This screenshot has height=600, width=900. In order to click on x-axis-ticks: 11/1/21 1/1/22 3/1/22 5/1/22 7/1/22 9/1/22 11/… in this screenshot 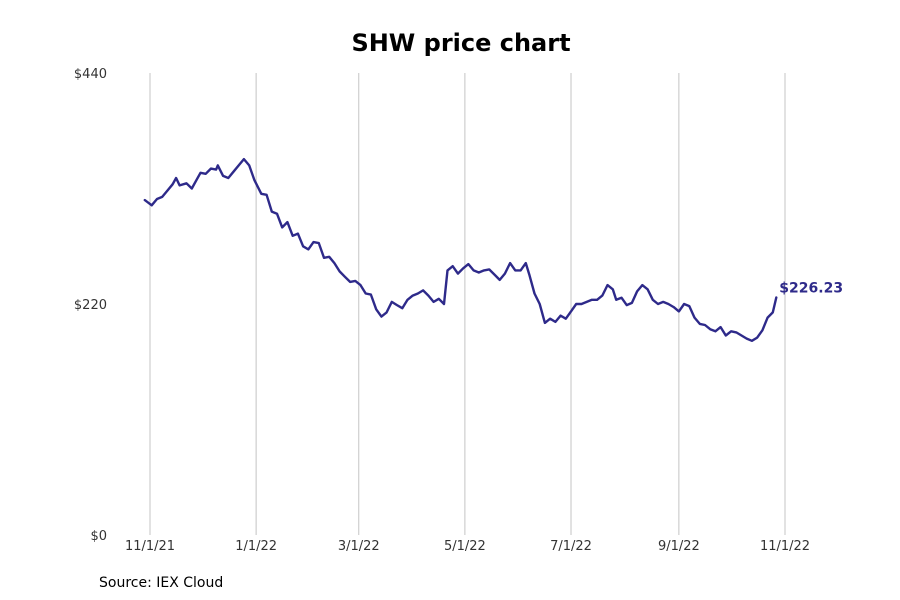, I will do `click(467, 546)`.